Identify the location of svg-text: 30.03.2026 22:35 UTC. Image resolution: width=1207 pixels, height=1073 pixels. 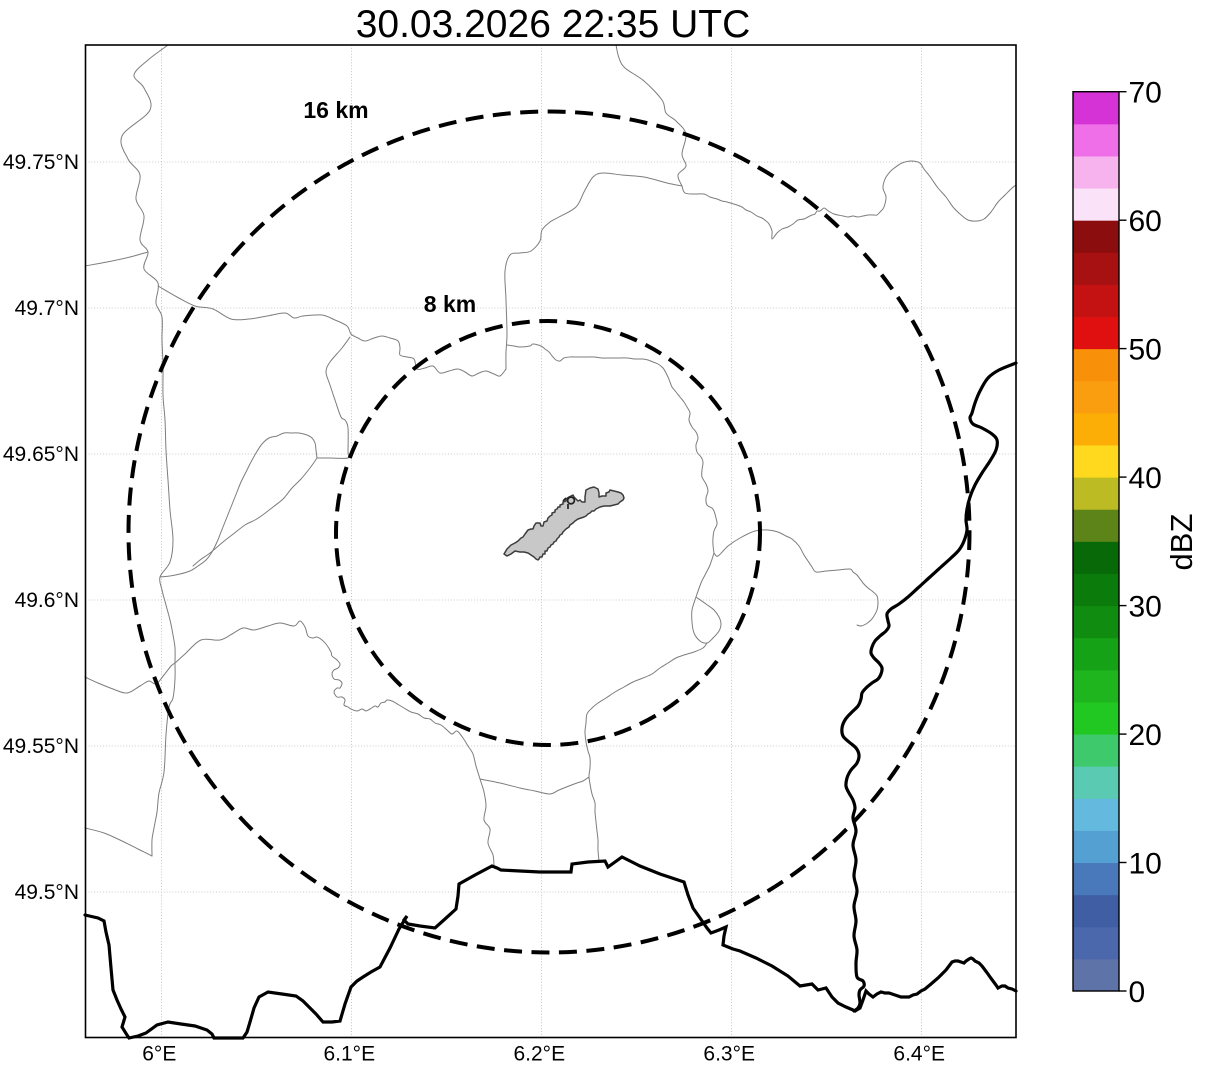
(553, 24).